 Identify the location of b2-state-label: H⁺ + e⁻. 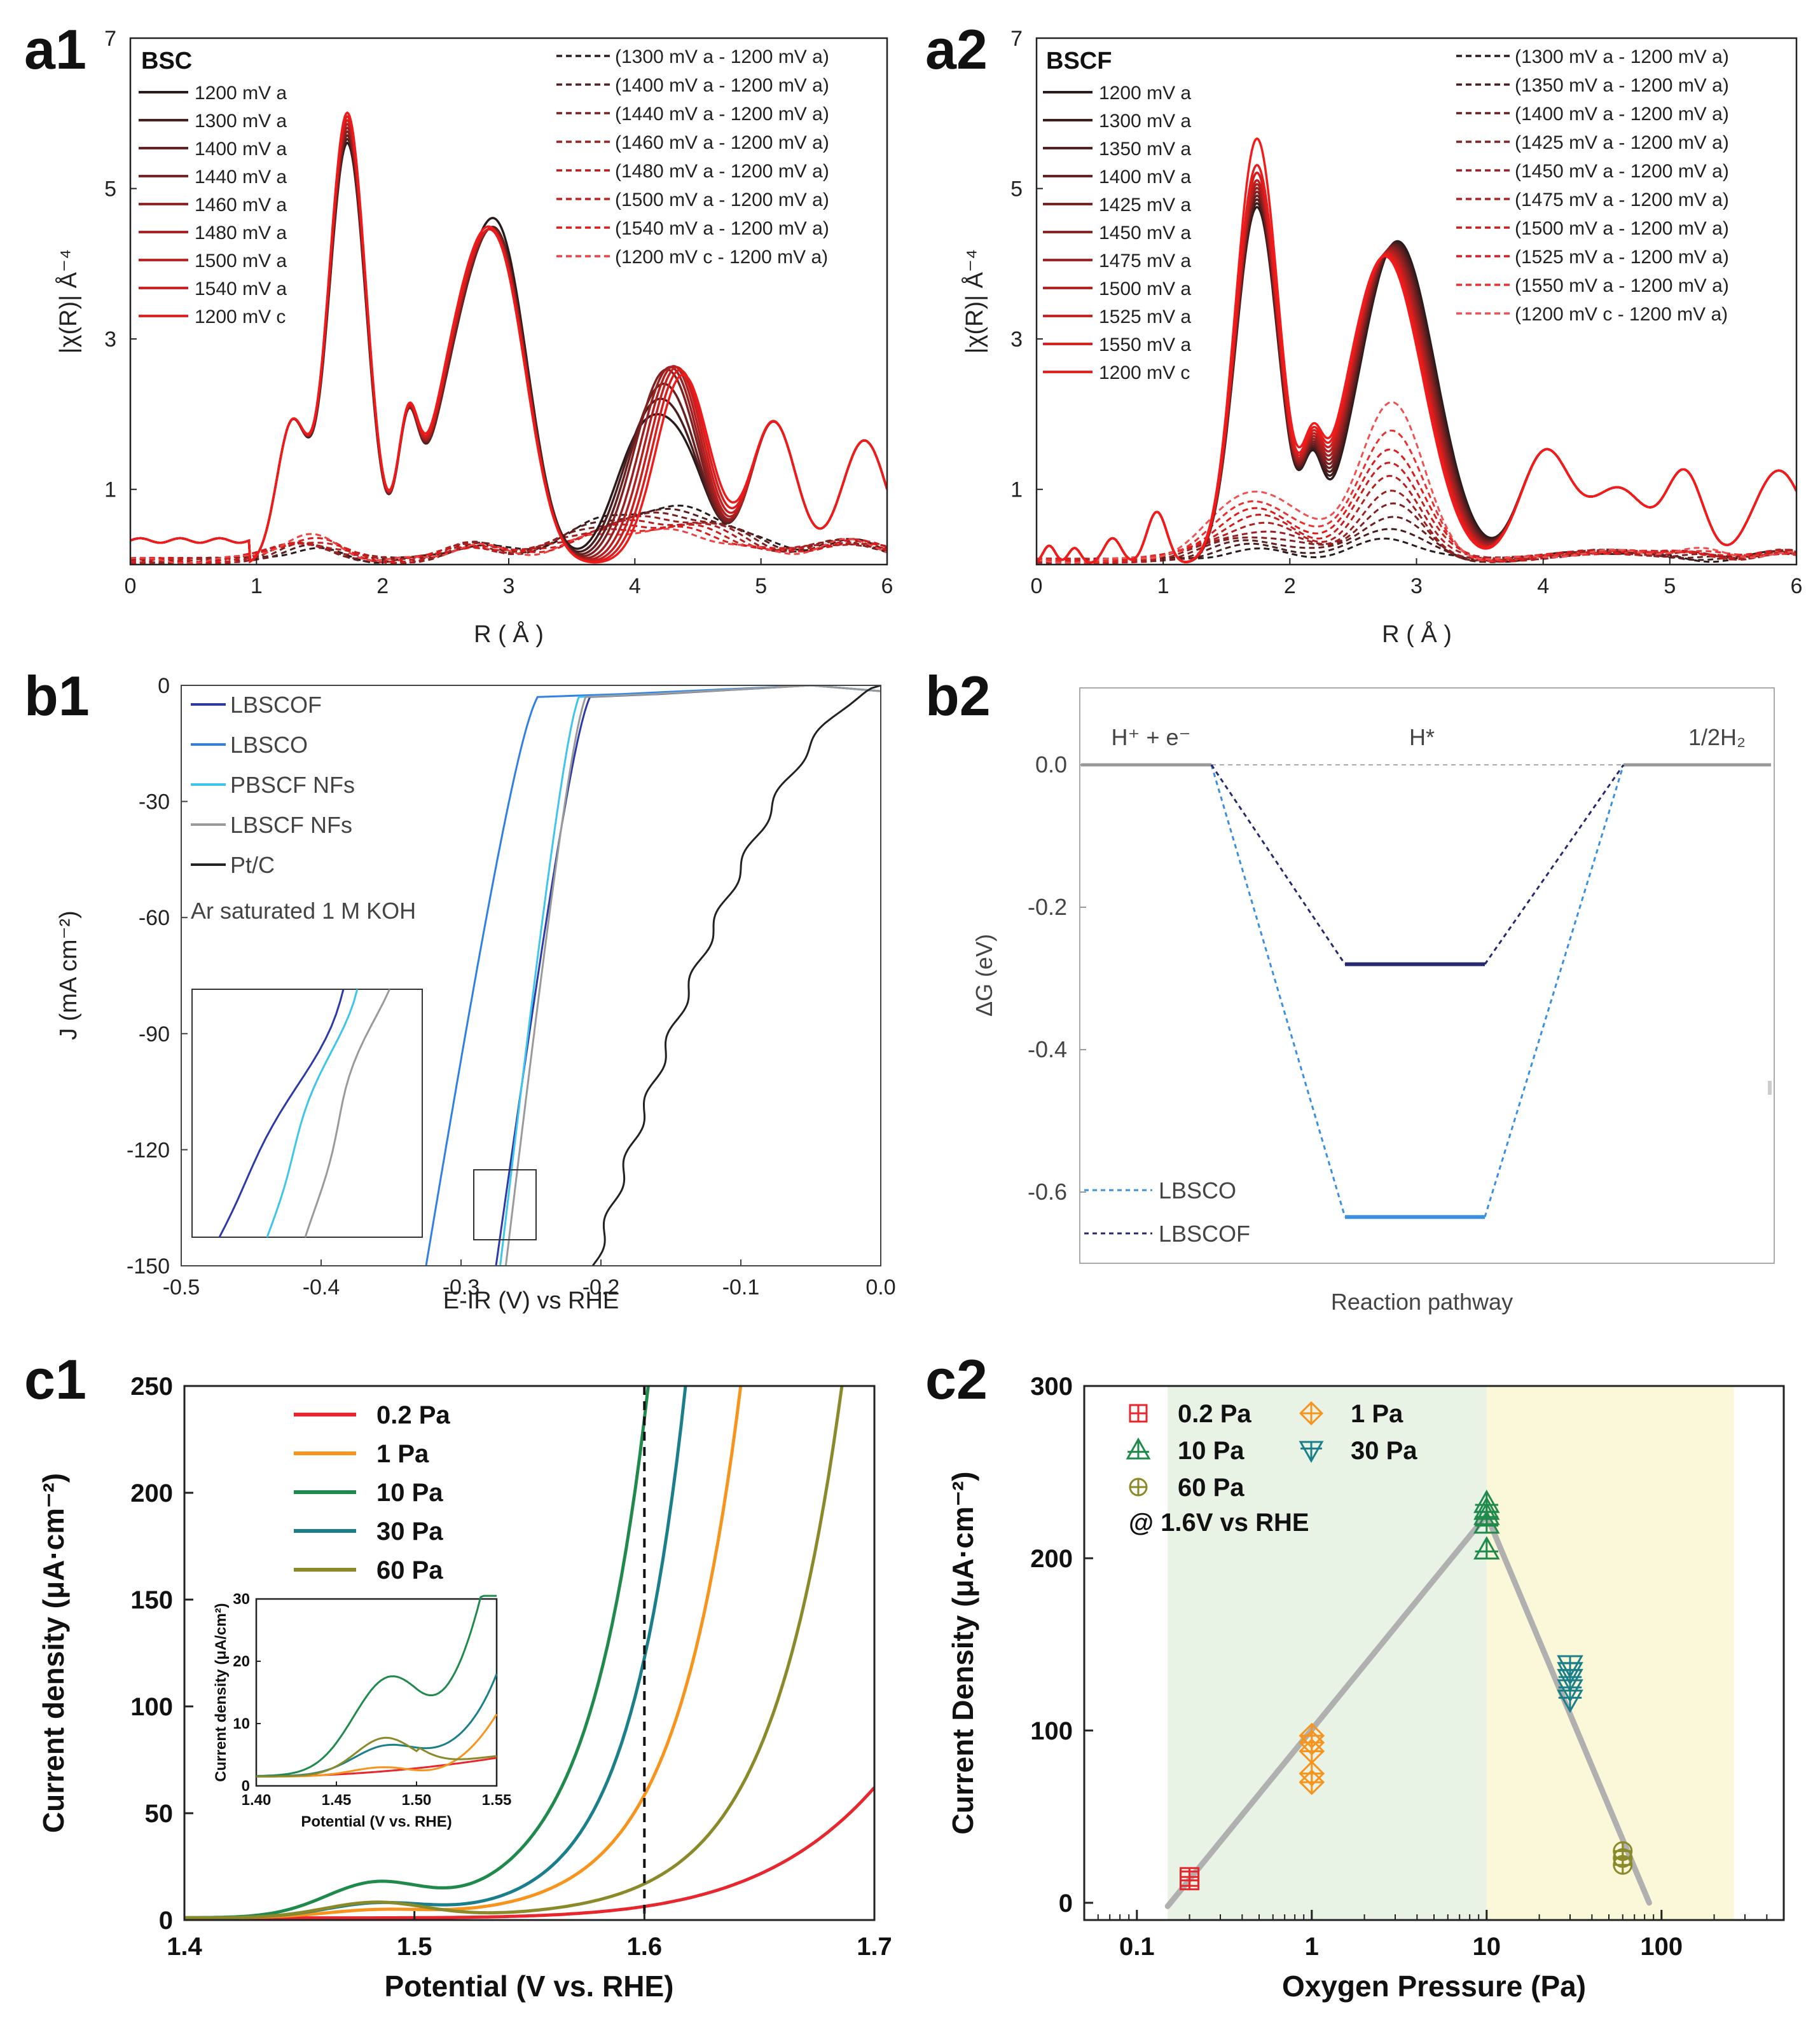
(1150, 737).